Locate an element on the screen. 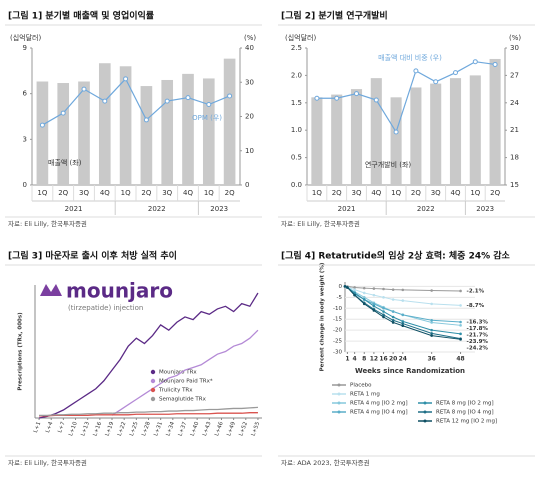 The image size is (540, 478). y-tick-label: -10 is located at coordinates (337, 309).